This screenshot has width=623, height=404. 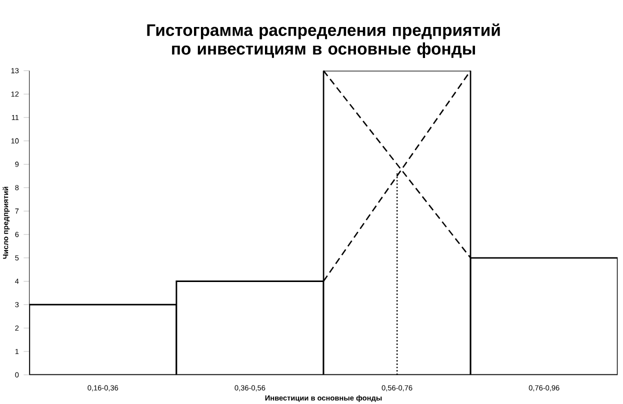 What do you see at coordinates (323, 40) in the screenshot?
I see `chart-title: Гистограмма распределения предприятий по инвестициям в основные фонды` at bounding box center [323, 40].